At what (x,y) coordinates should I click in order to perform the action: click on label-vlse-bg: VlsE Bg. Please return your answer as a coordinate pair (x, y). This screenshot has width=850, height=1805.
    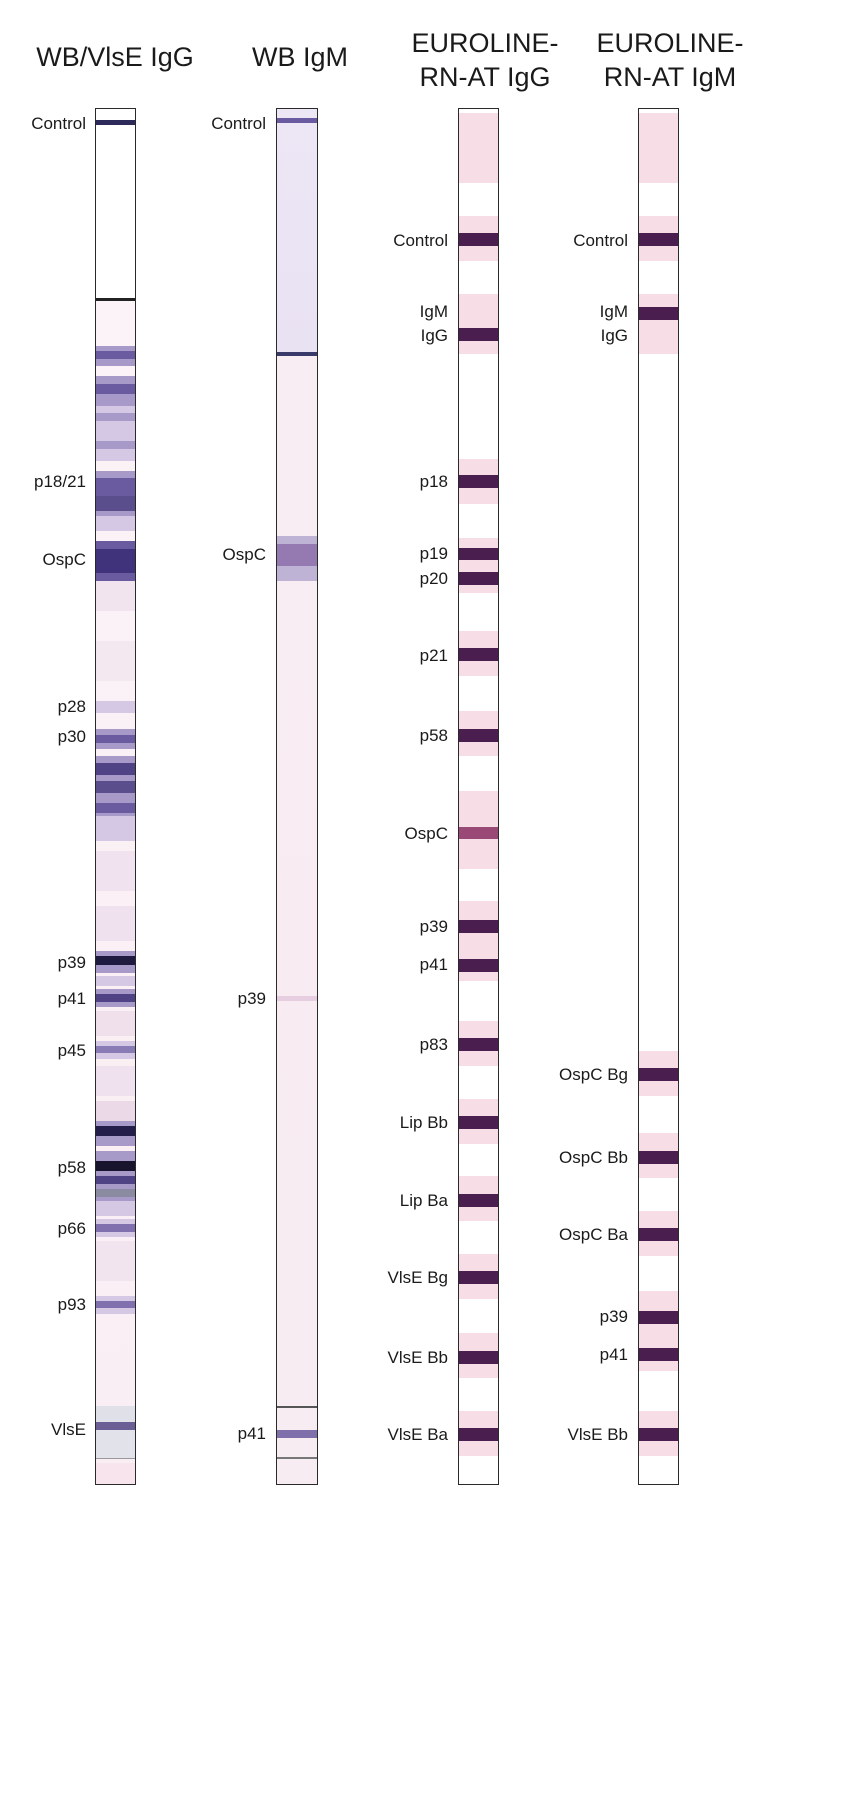
    Looking at the image, I should click on (417, 1277).